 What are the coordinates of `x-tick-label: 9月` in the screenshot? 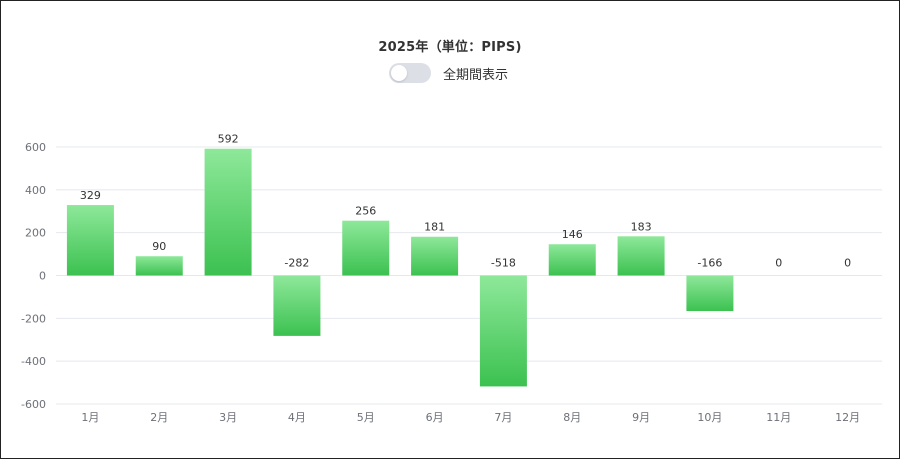 It's located at (641, 417).